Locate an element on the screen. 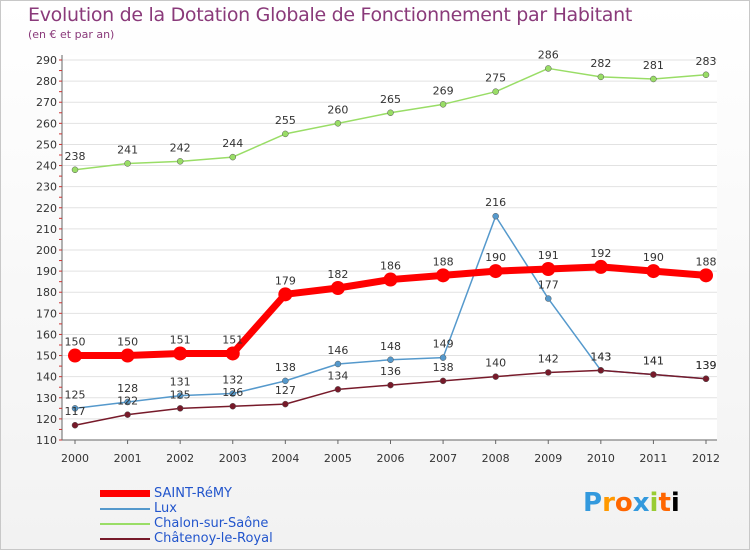  legend-label: Lux is located at coordinates (165, 508).